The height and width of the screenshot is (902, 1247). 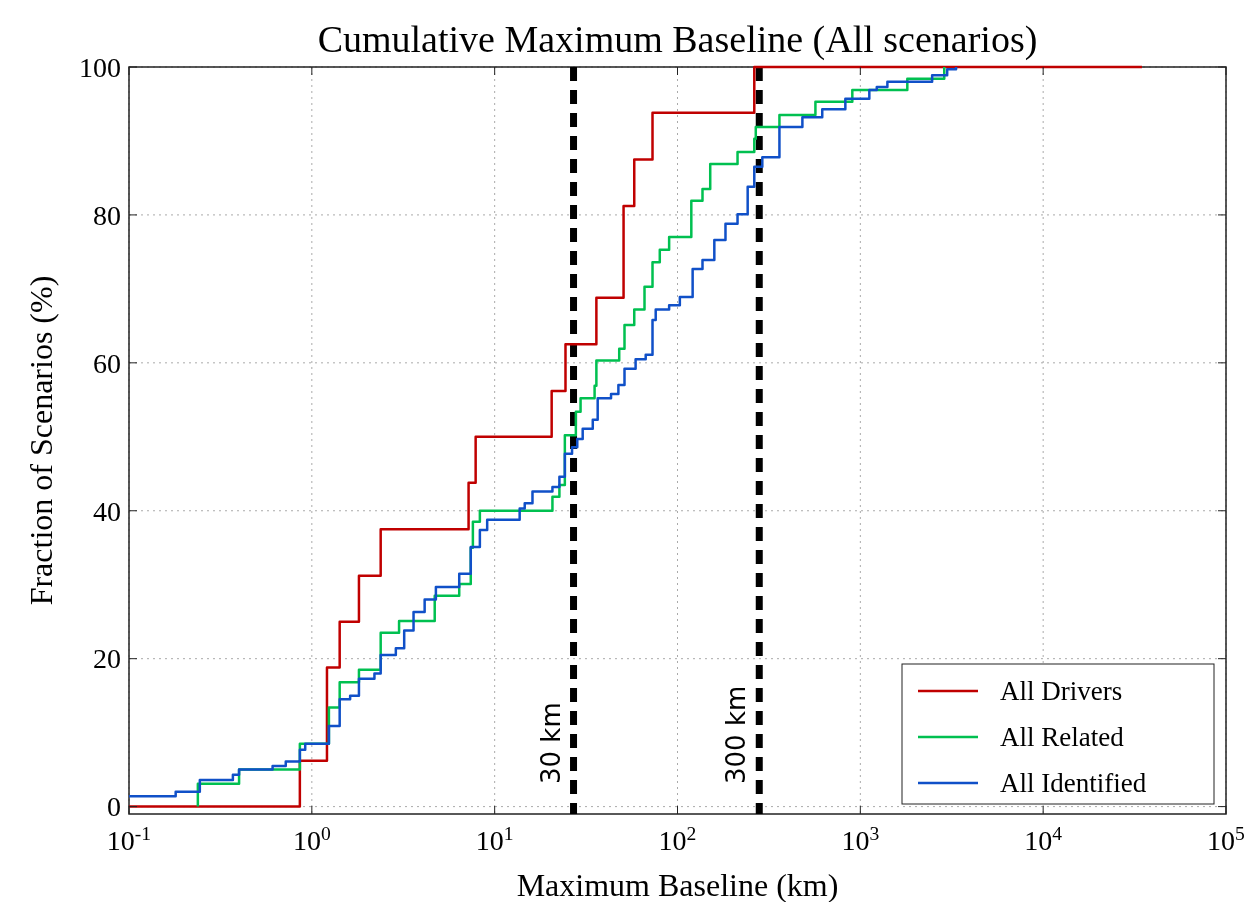 I want to click on x-tick-label: 10$^{5}$, so click(x=1226, y=839).